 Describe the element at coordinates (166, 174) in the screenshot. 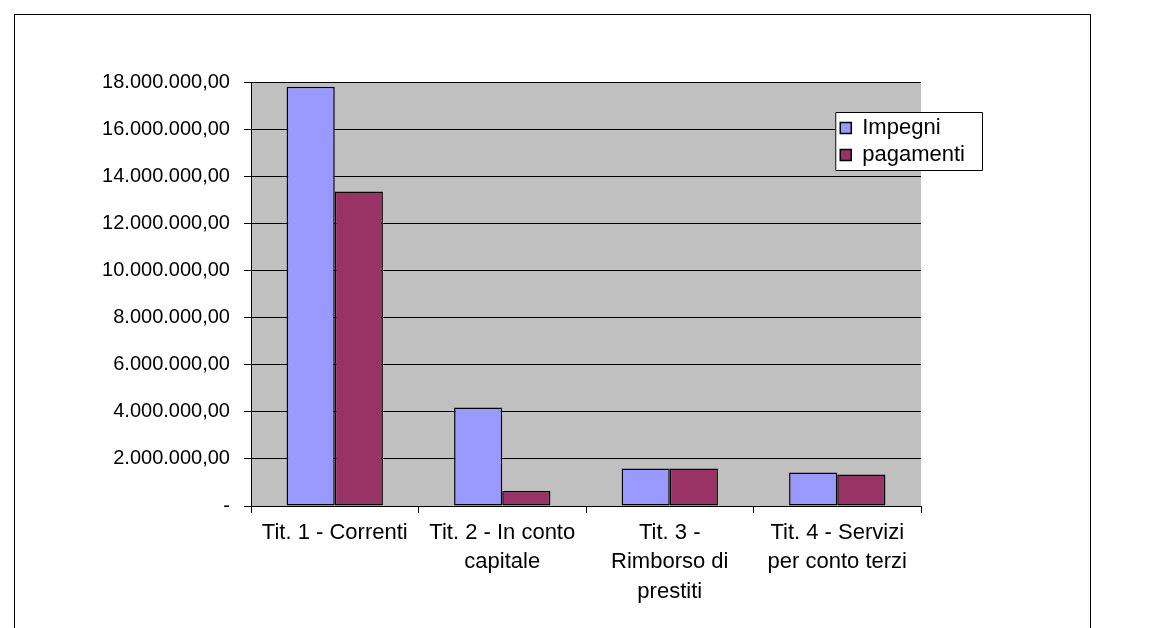

I see `y-tick-label: 14.000.000,00` at that location.